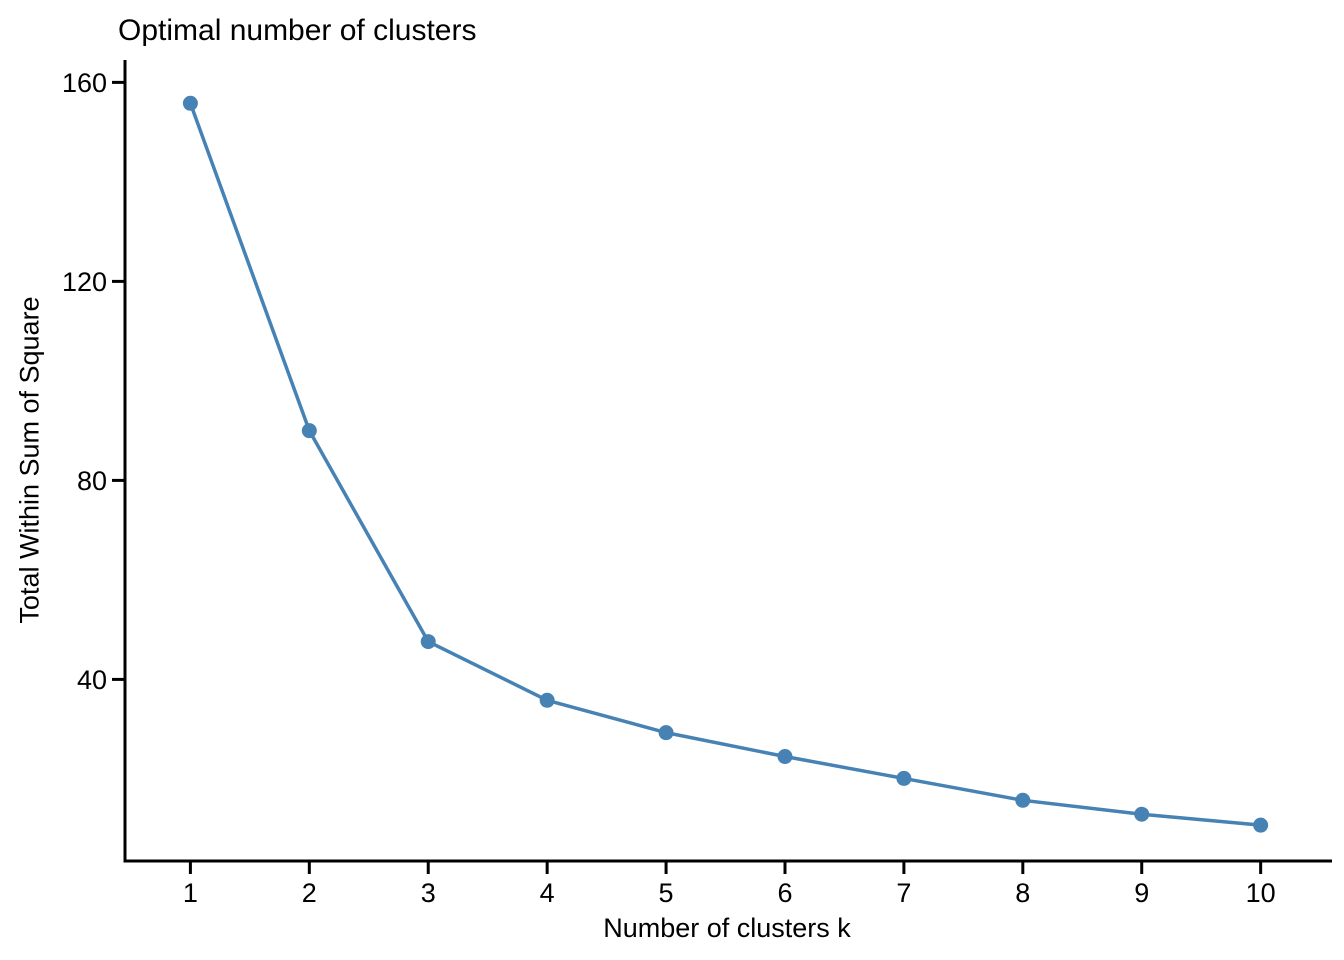  I want to click on y-tick-label: 160, so click(84, 83).